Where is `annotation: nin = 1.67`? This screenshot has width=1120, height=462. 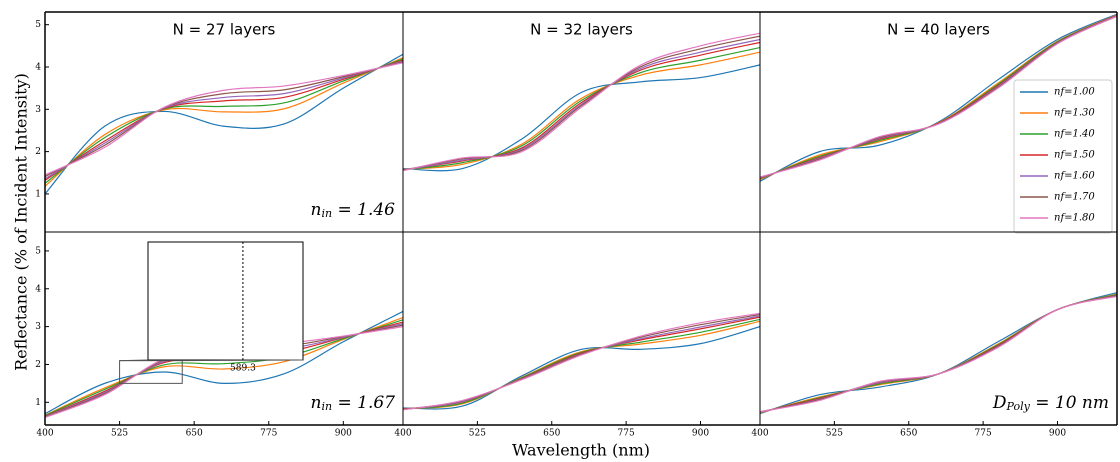 annotation: nin = 1.67 is located at coordinates (353, 403).